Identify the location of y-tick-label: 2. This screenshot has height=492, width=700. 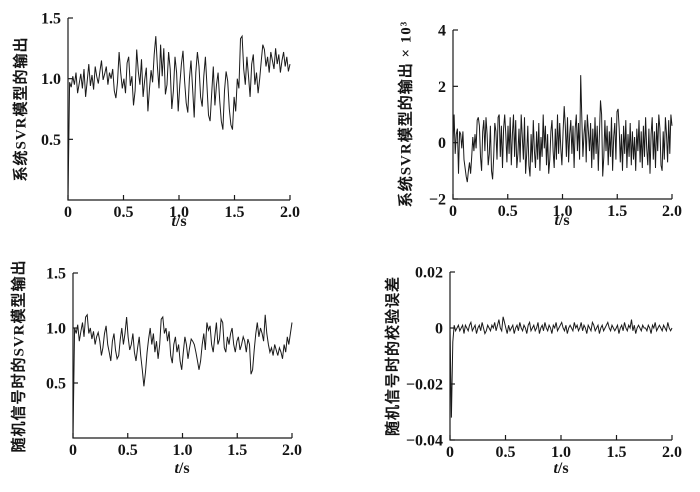
(442, 87).